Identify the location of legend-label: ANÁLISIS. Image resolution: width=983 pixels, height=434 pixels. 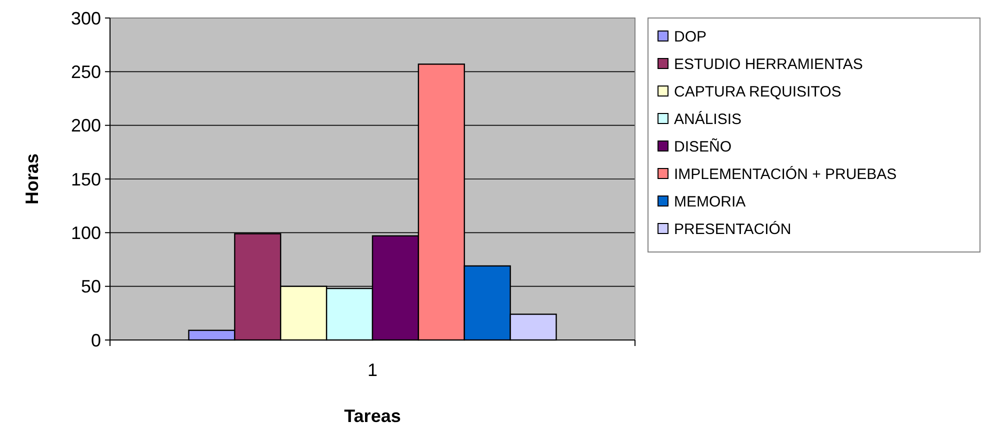
(708, 119).